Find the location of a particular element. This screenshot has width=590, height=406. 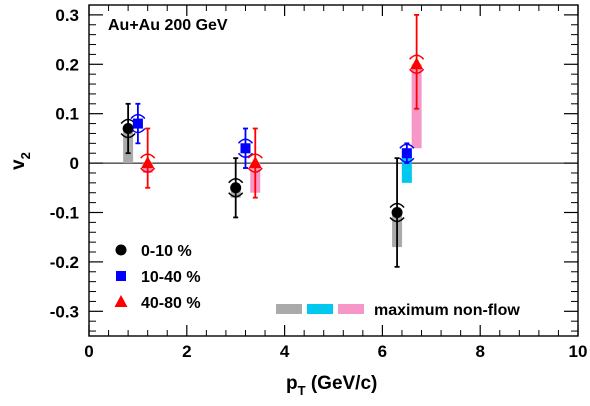

x-axis-title-sub: T is located at coordinates (302, 390).